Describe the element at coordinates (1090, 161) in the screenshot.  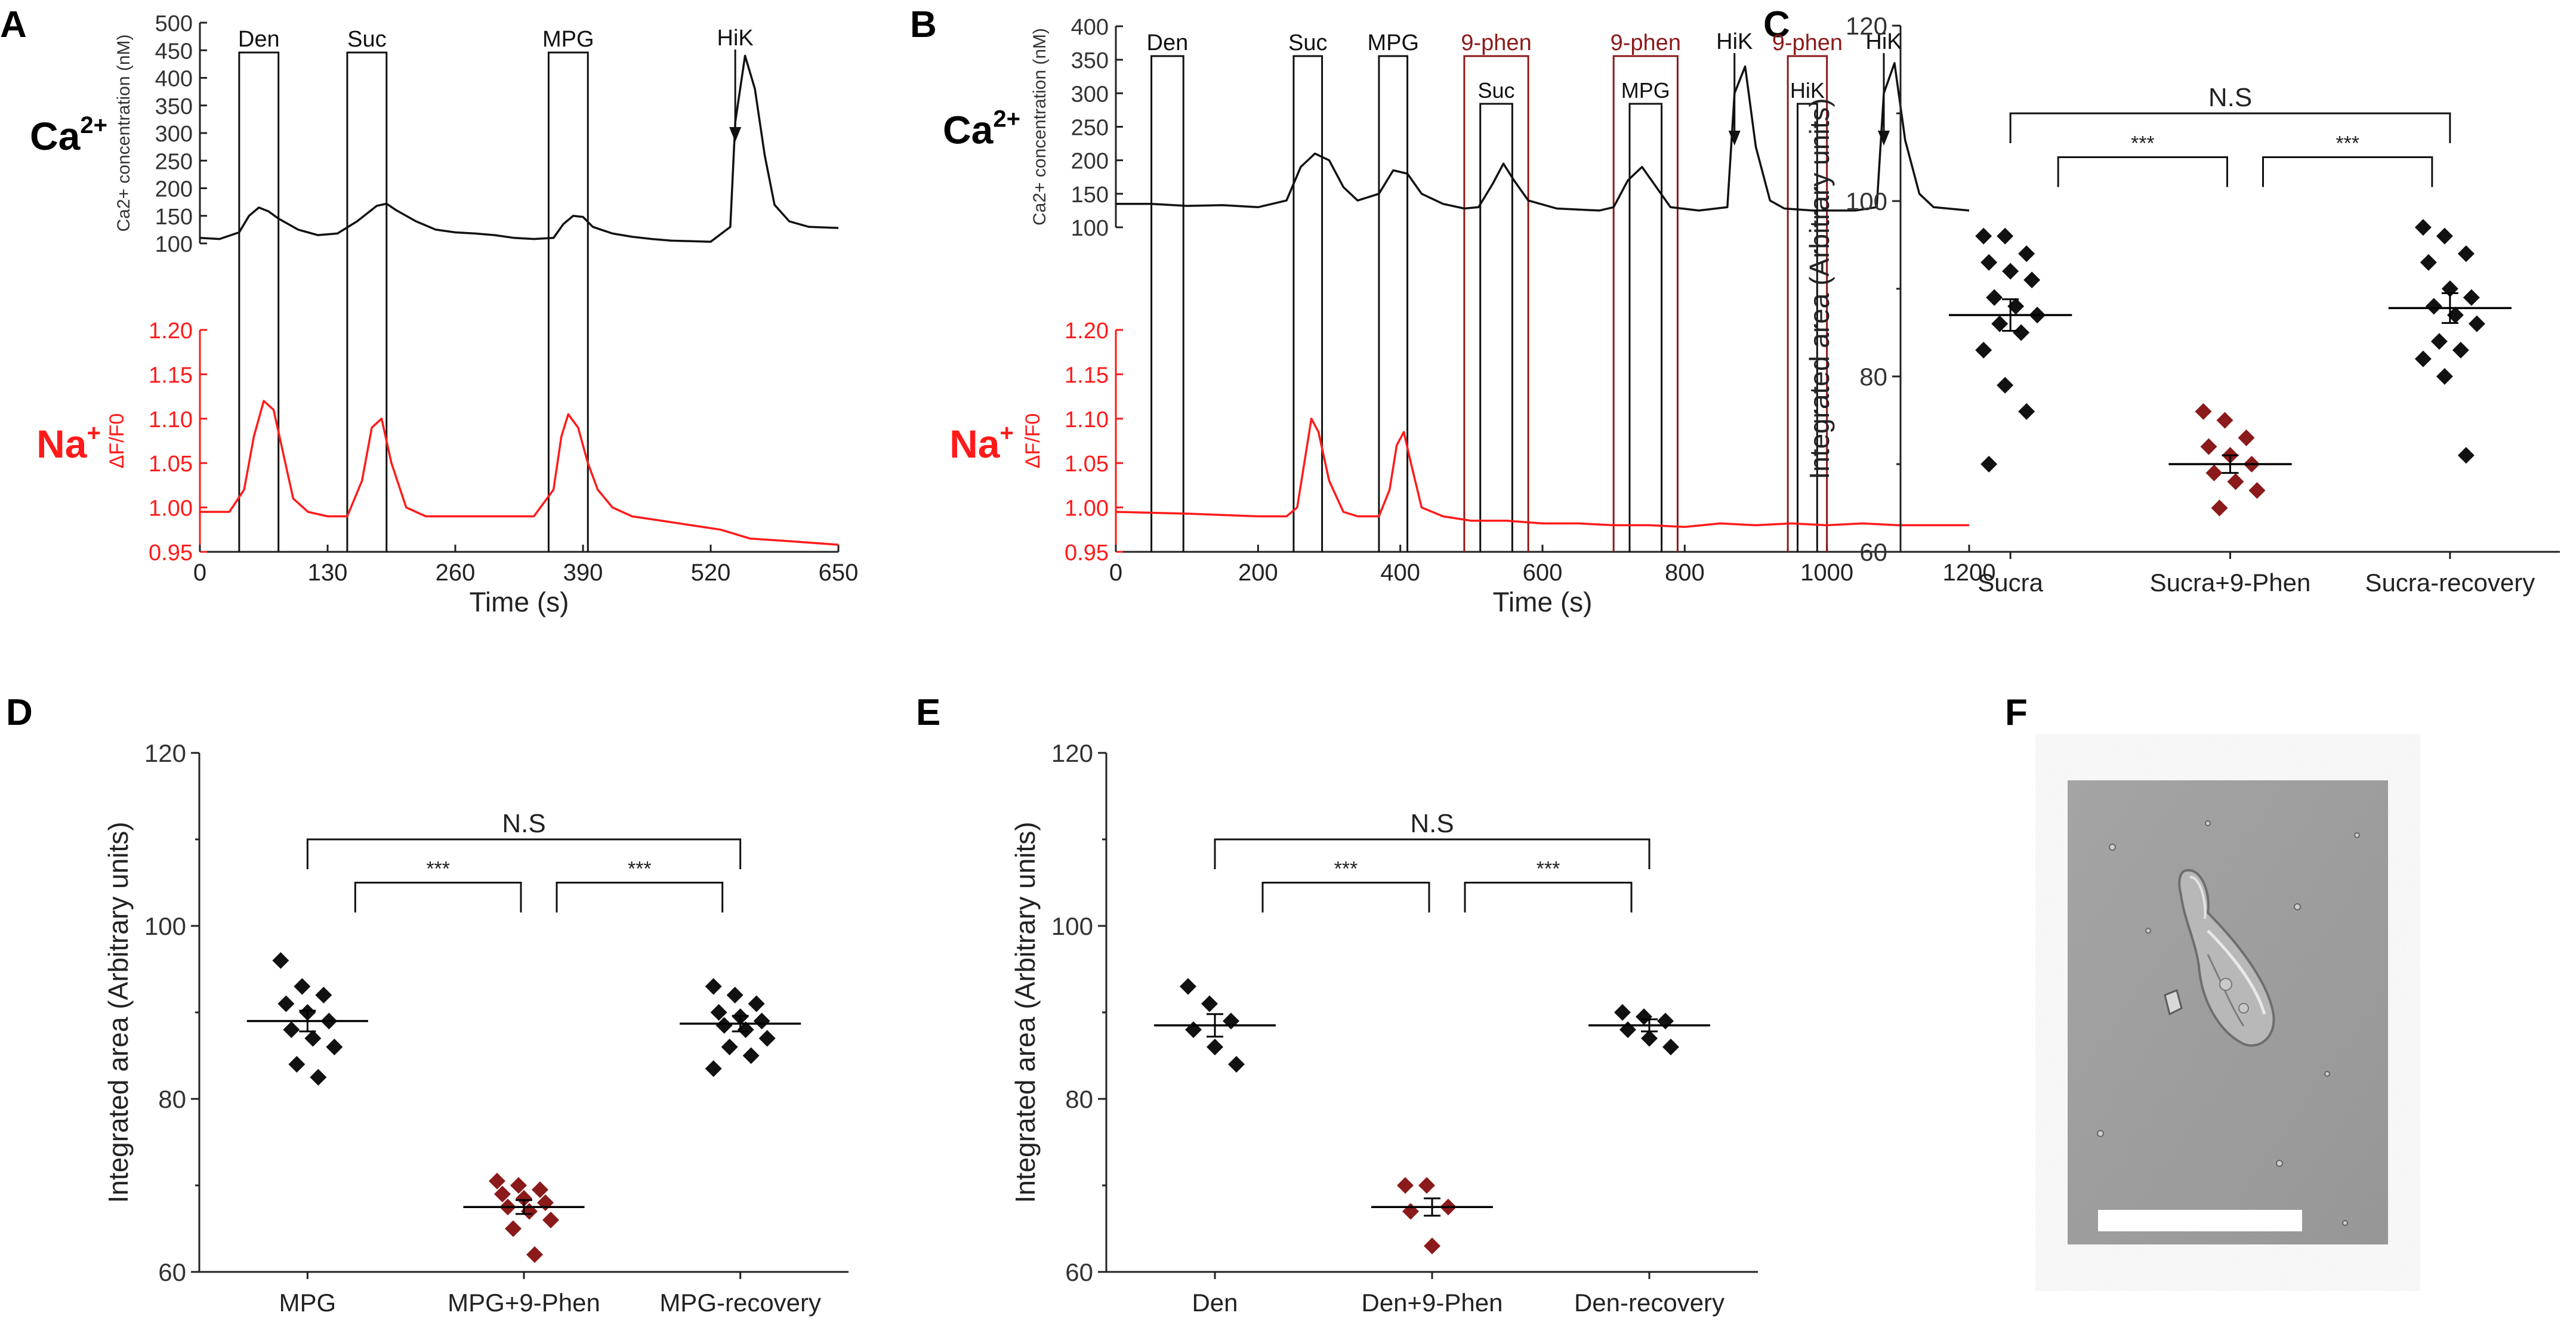
I see `ca-y-tick-label: 200` at that location.